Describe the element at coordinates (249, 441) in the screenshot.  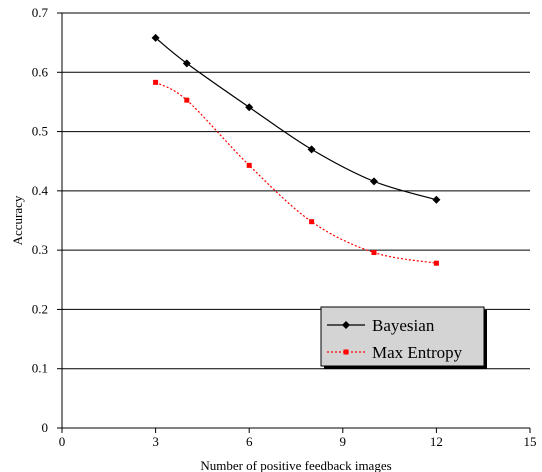
I see `x-tick-label: 6` at that location.